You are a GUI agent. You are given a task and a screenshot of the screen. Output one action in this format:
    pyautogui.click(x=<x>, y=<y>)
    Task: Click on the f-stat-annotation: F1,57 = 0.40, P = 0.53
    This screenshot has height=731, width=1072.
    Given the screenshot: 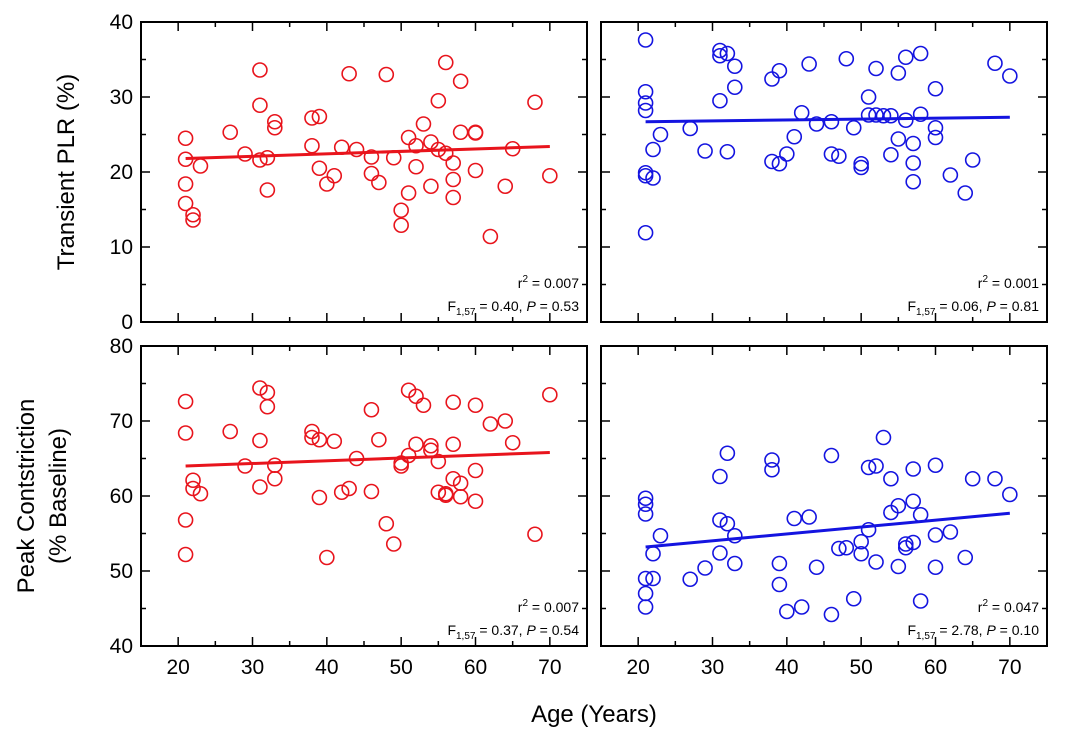 What is the action you would take?
    pyautogui.click(x=513, y=308)
    